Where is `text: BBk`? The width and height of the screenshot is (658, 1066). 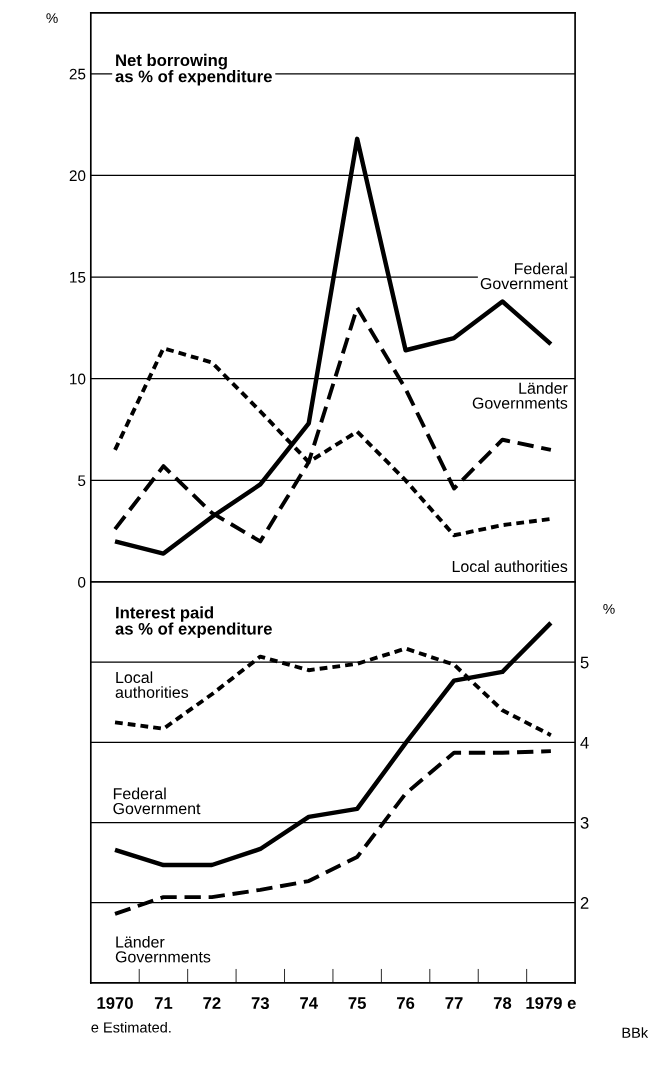 text: BBk is located at coordinates (635, 1032).